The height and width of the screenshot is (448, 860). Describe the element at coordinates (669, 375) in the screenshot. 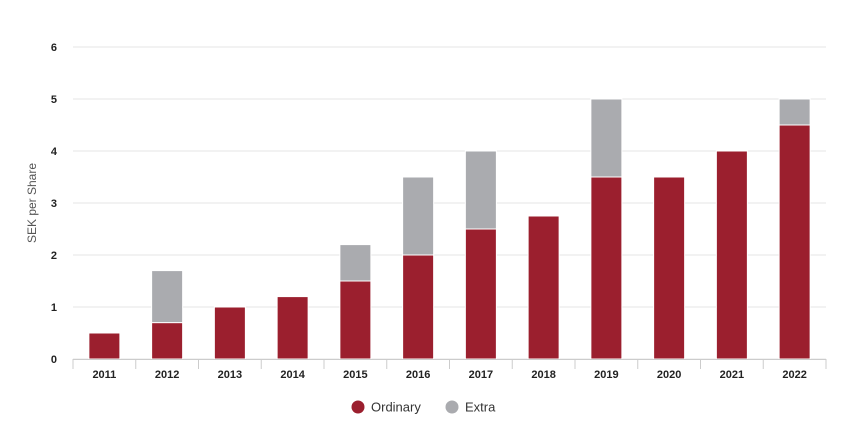

I see `x-tick-label: 2020` at that location.